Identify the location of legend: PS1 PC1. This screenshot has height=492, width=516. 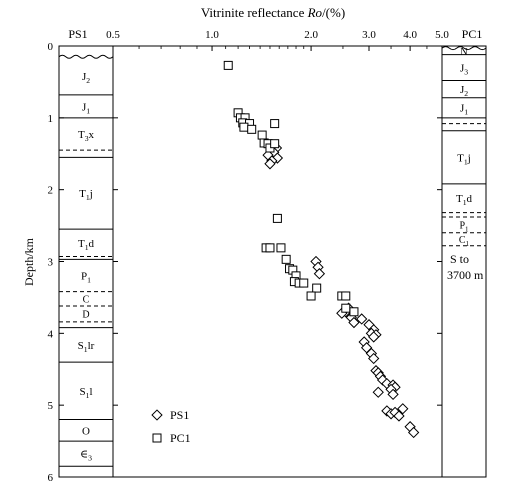
(171, 426).